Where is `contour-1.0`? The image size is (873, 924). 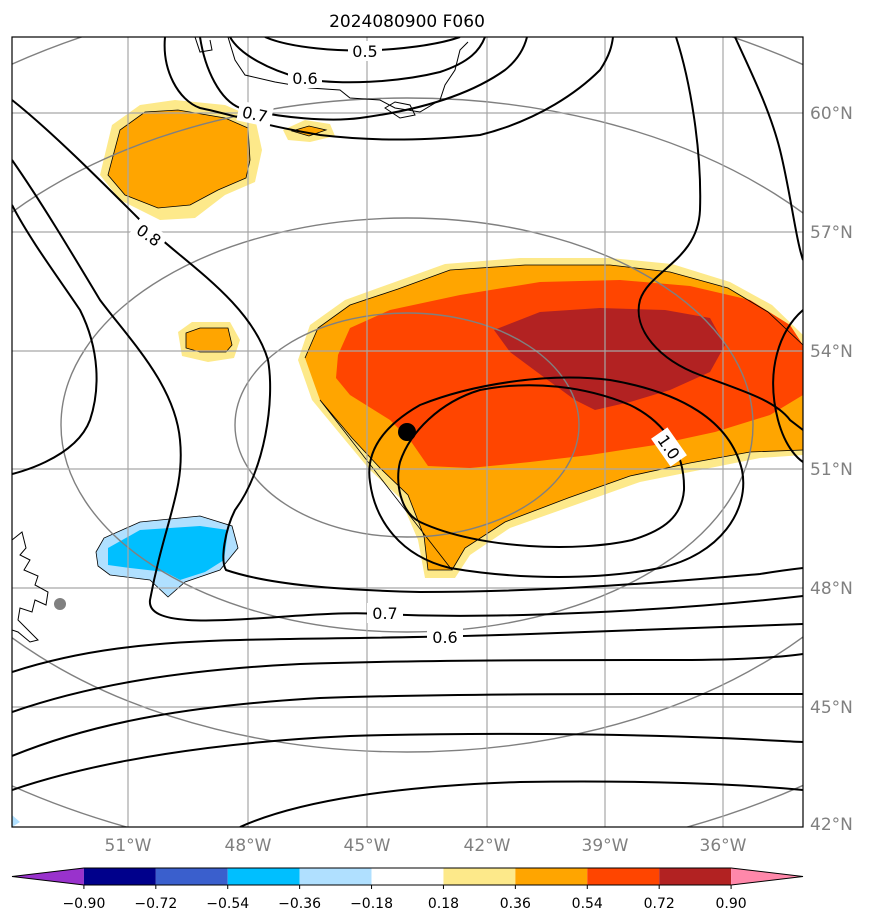 contour-1.0 is located at coordinates (541, 466).